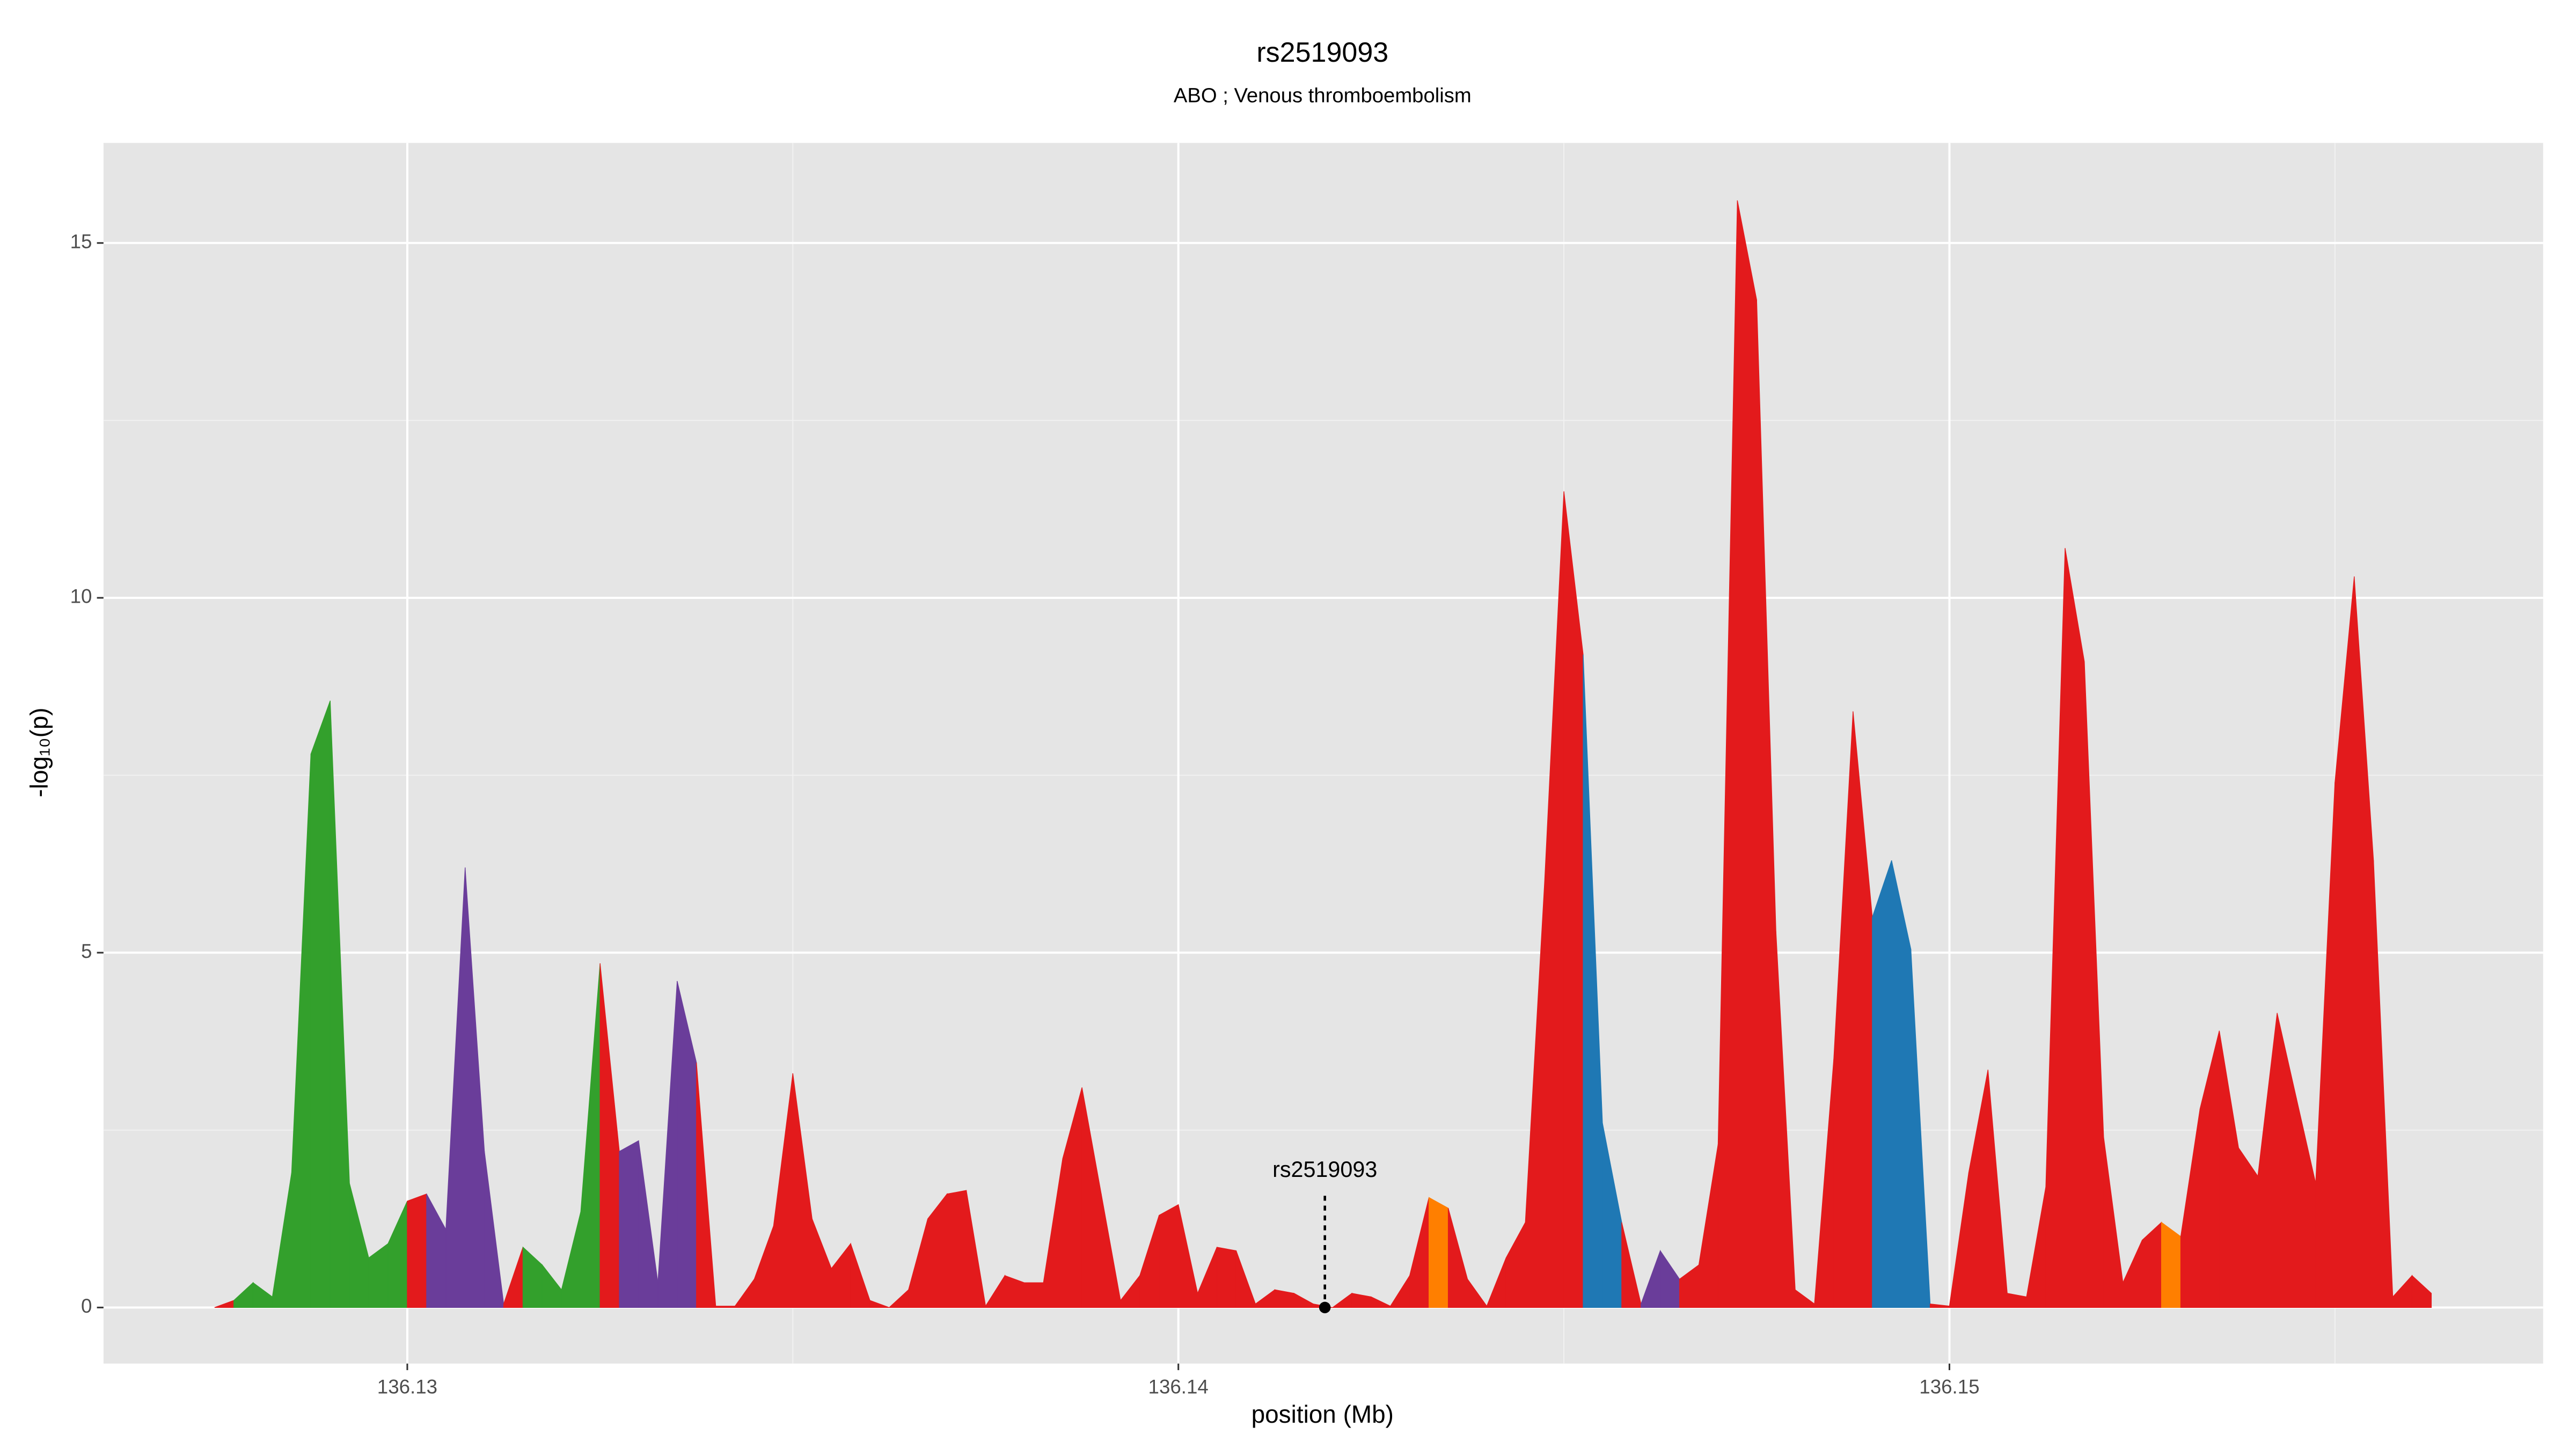  What do you see at coordinates (86, 1306) in the screenshot?
I see `y-tick-label: 0` at bounding box center [86, 1306].